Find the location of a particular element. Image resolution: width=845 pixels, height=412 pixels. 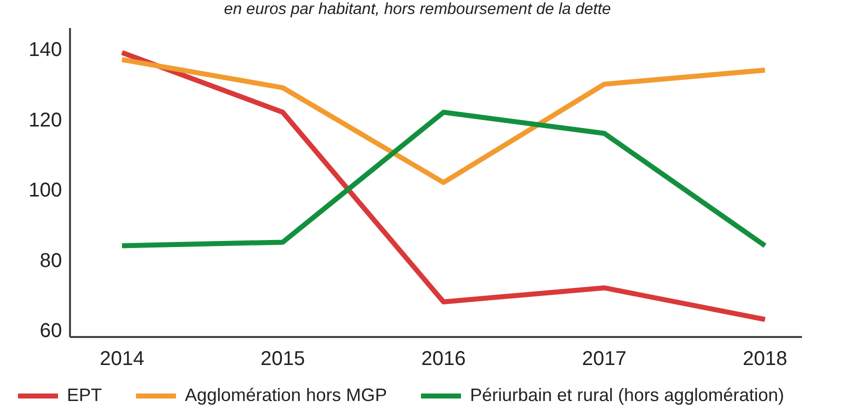

x-tick-label: 2017 is located at coordinates (604, 359).